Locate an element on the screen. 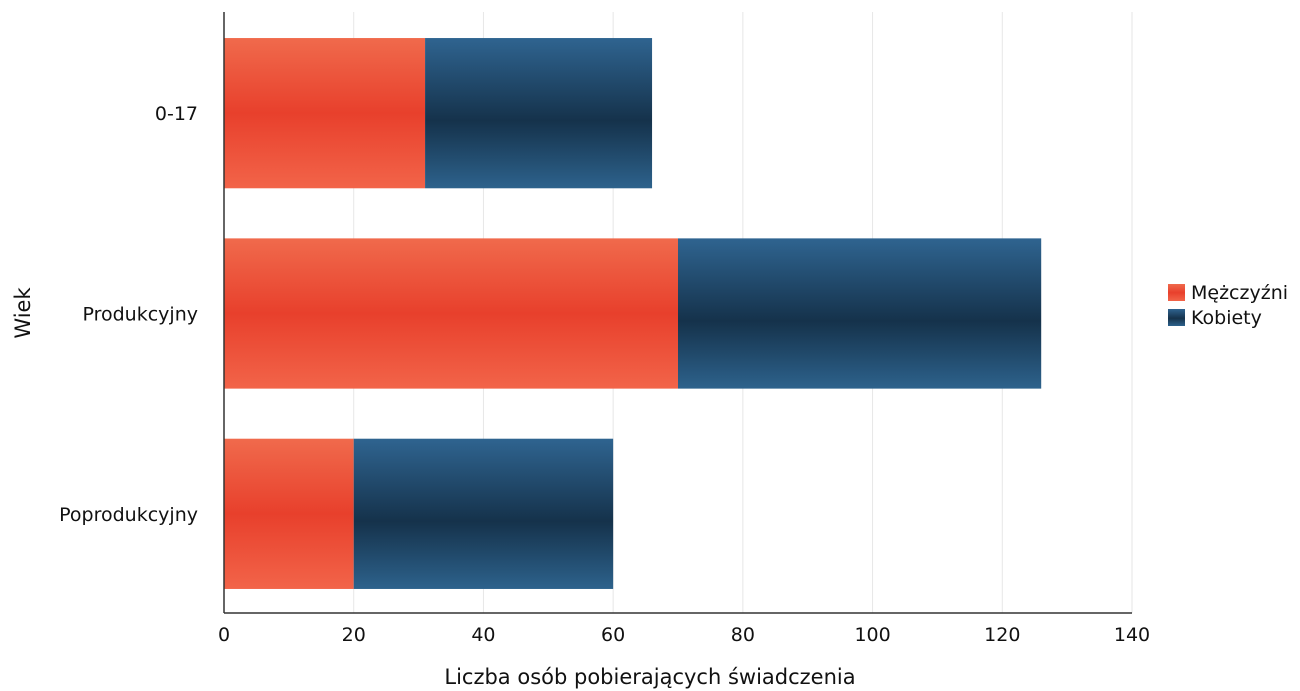 This screenshot has height=691, width=1300. legend-label: Kobiety is located at coordinates (1226, 318).